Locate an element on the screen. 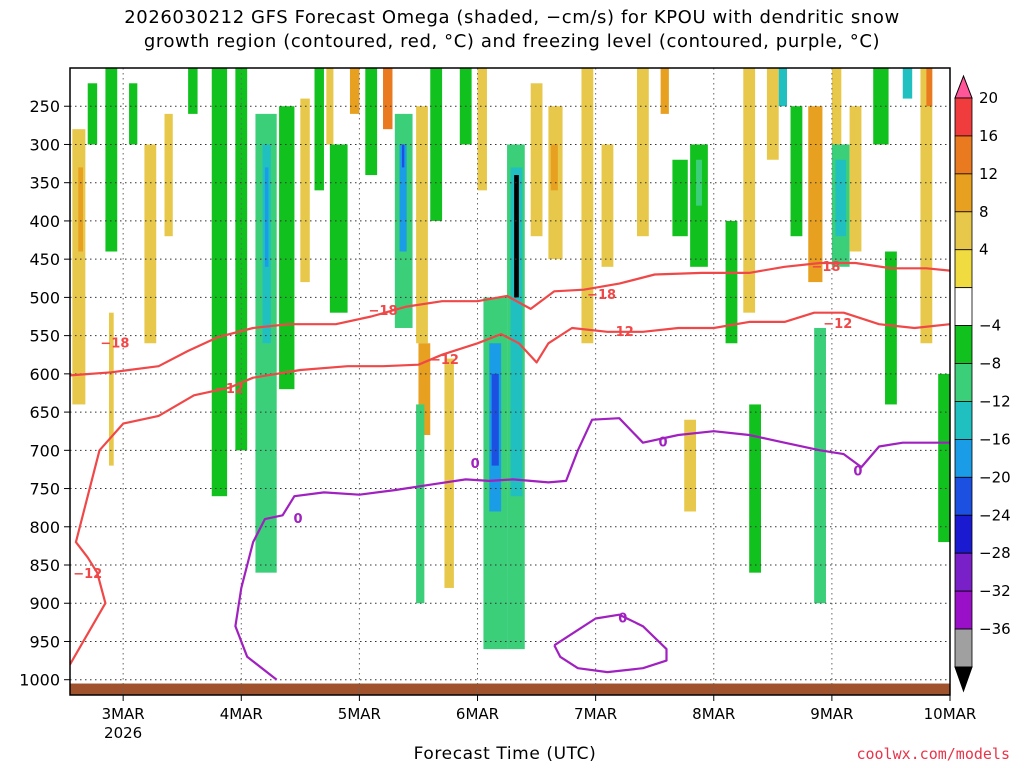  colorbar-label: −12 is located at coordinates (995, 401).